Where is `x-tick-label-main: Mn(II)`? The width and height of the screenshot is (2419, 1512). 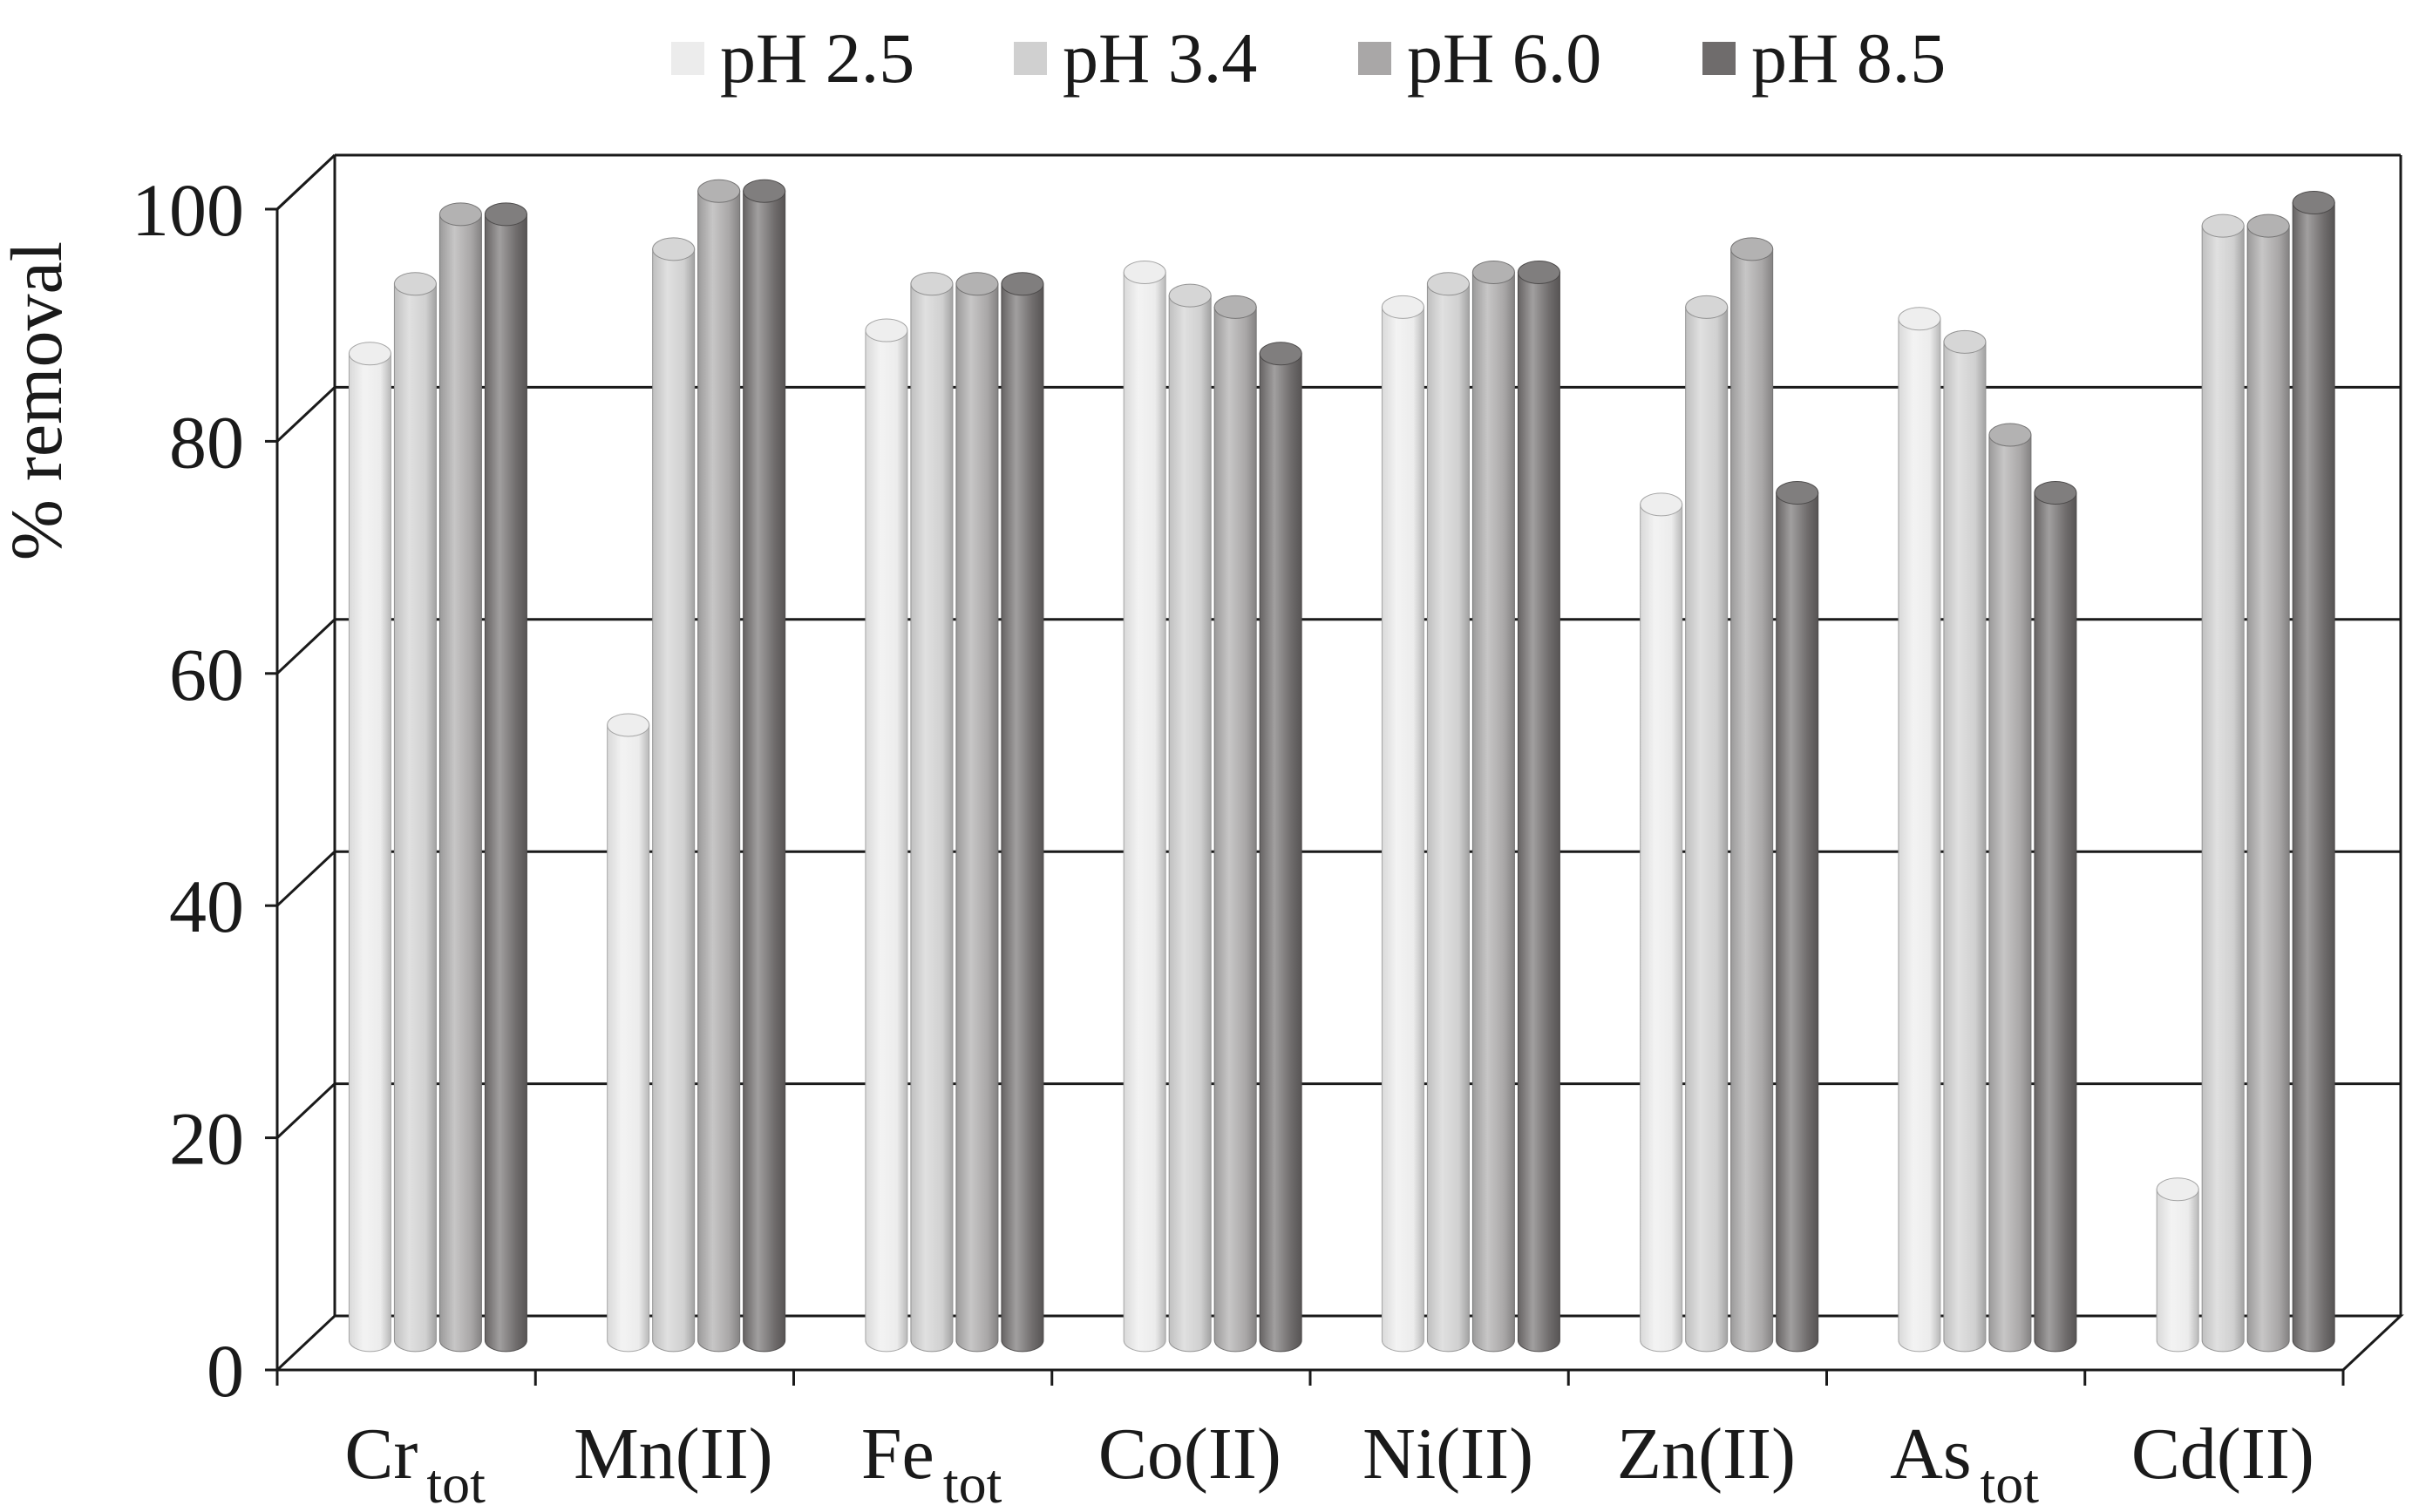 x-tick-label-main: Mn(II) is located at coordinates (673, 1454).